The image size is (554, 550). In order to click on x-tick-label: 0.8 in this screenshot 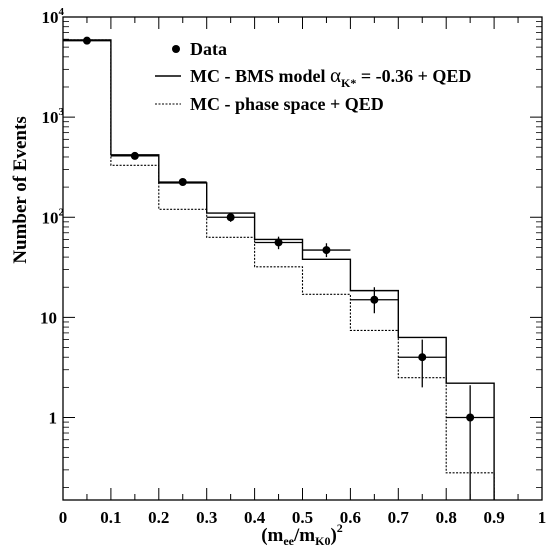, I will do `click(446, 517)`.